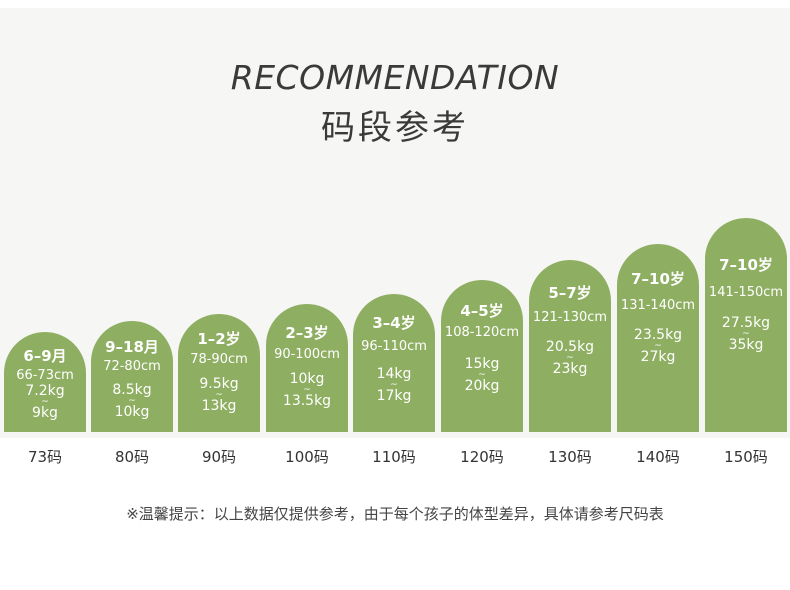 This screenshot has height=590, width=790. Describe the element at coordinates (570, 369) in the screenshot. I see `weight-high: 23kg` at that location.